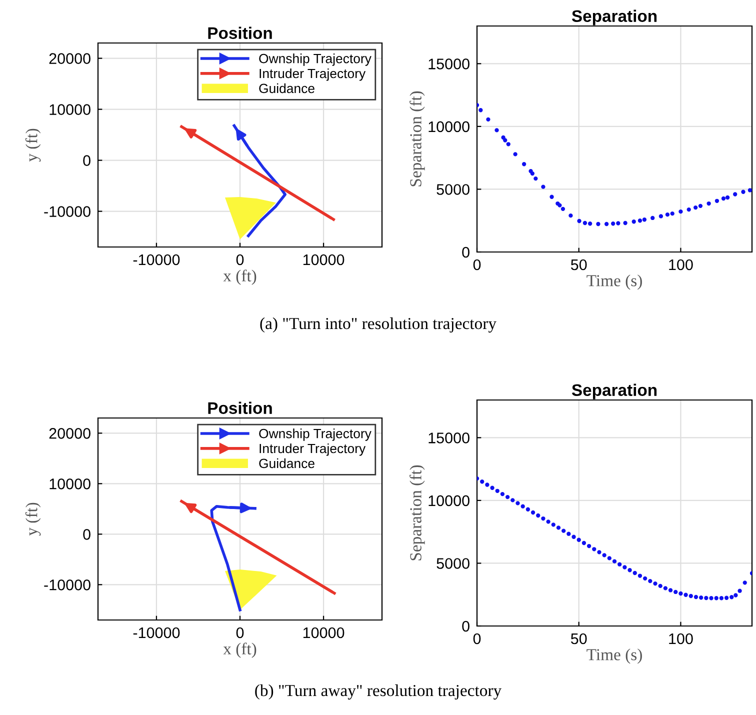 This screenshot has height=715, width=756. I want to click on x-axis-title: x (ft), so click(239, 650).